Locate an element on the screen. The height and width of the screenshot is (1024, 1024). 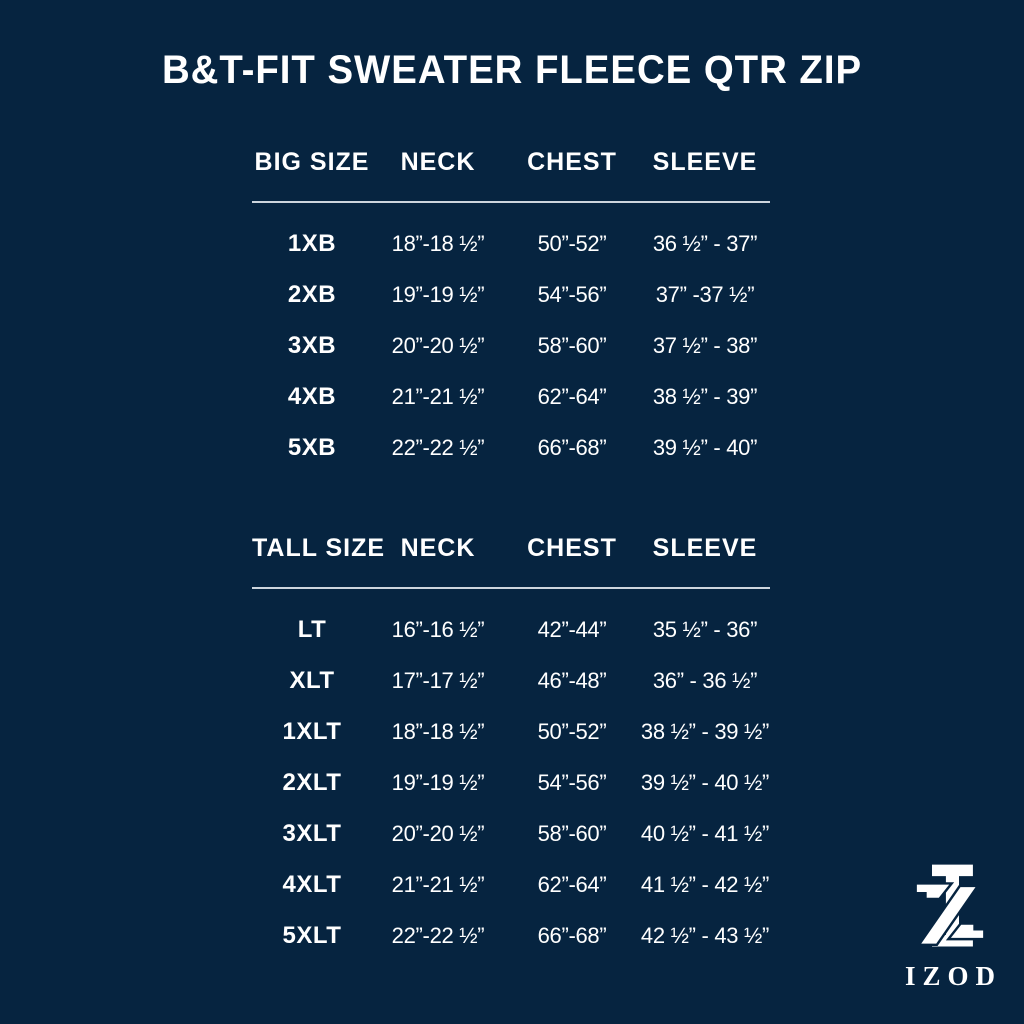
size-cell: 4XB is located at coordinates (312, 396).